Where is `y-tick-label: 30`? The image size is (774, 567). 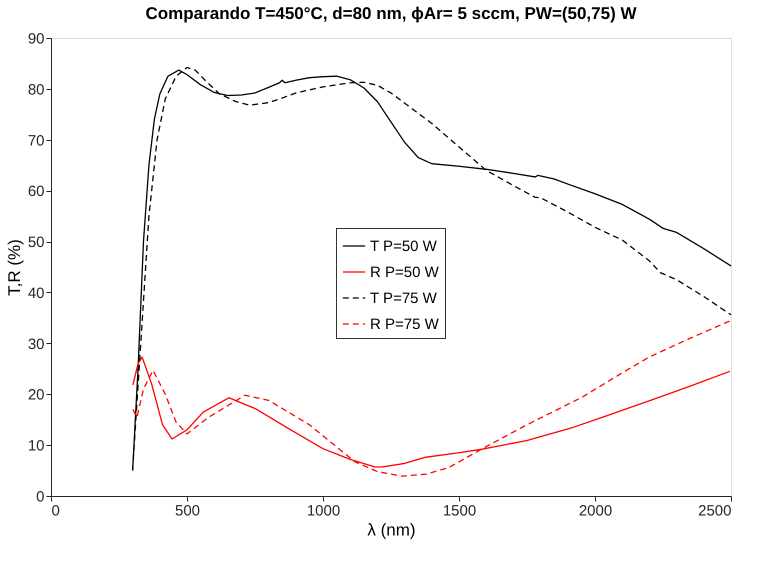
y-tick-label: 30 is located at coordinates (36, 344).